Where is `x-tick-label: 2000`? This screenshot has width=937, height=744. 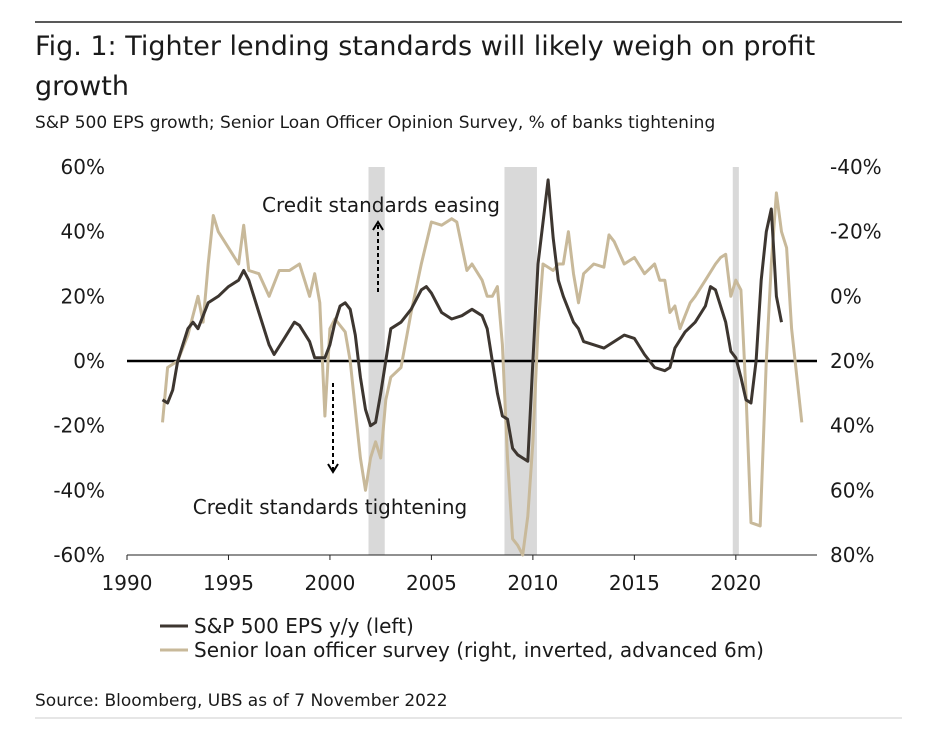 x-tick-label: 2000 is located at coordinates (329, 583).